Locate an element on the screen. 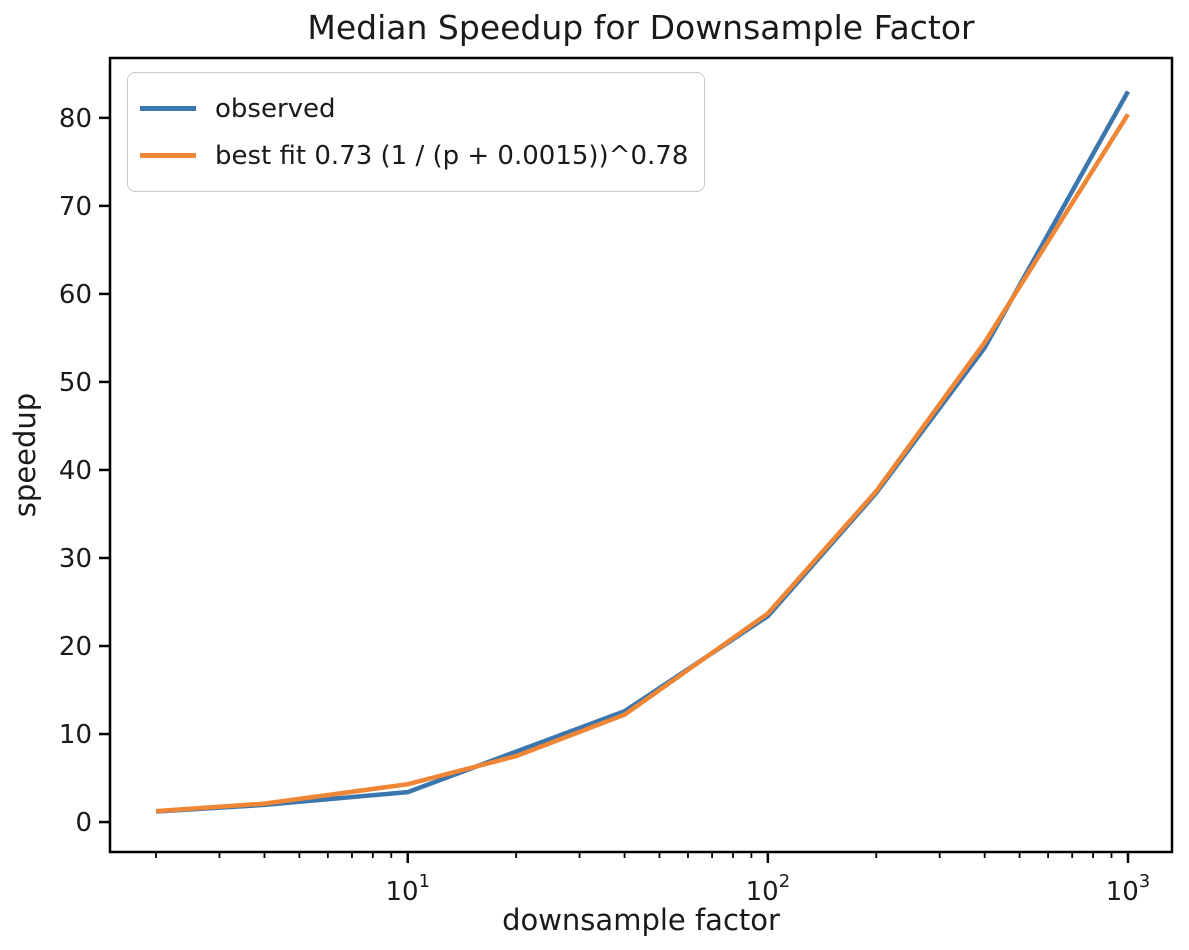 This screenshot has height=950, width=1189. svg-text: 10² is located at coordinates (768, 889).